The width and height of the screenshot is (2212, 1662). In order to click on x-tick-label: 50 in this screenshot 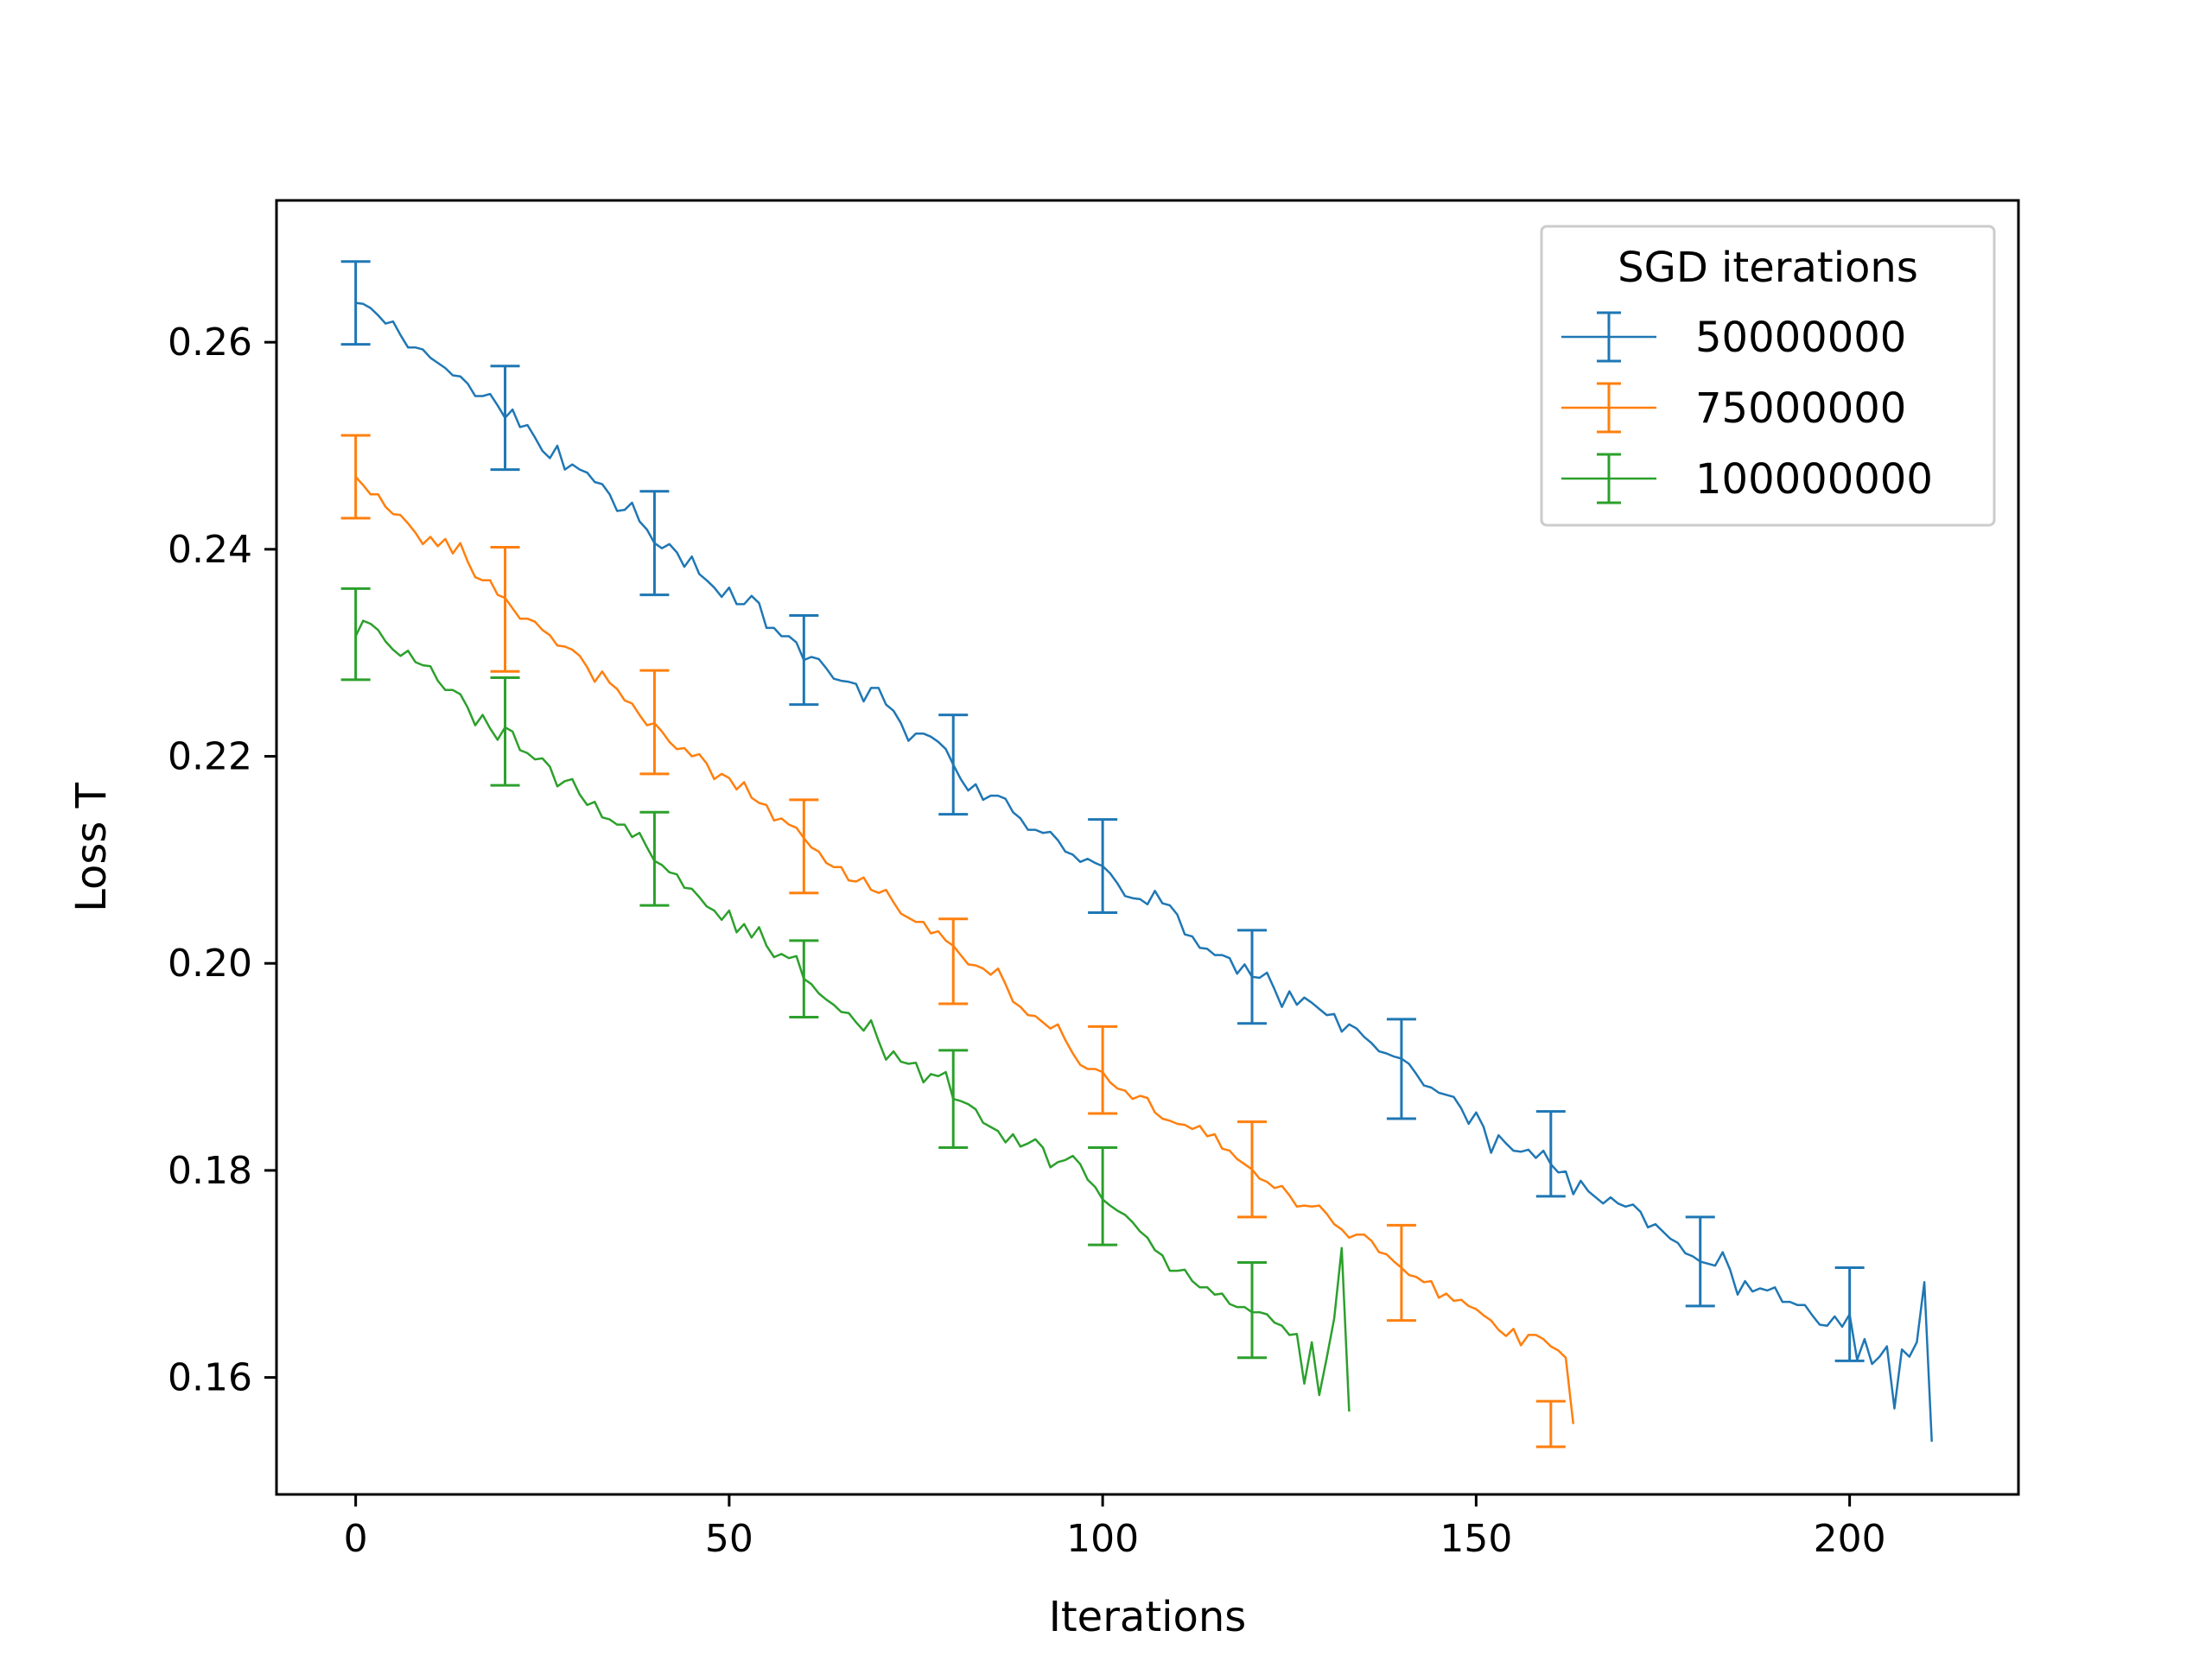, I will do `click(729, 1539)`.